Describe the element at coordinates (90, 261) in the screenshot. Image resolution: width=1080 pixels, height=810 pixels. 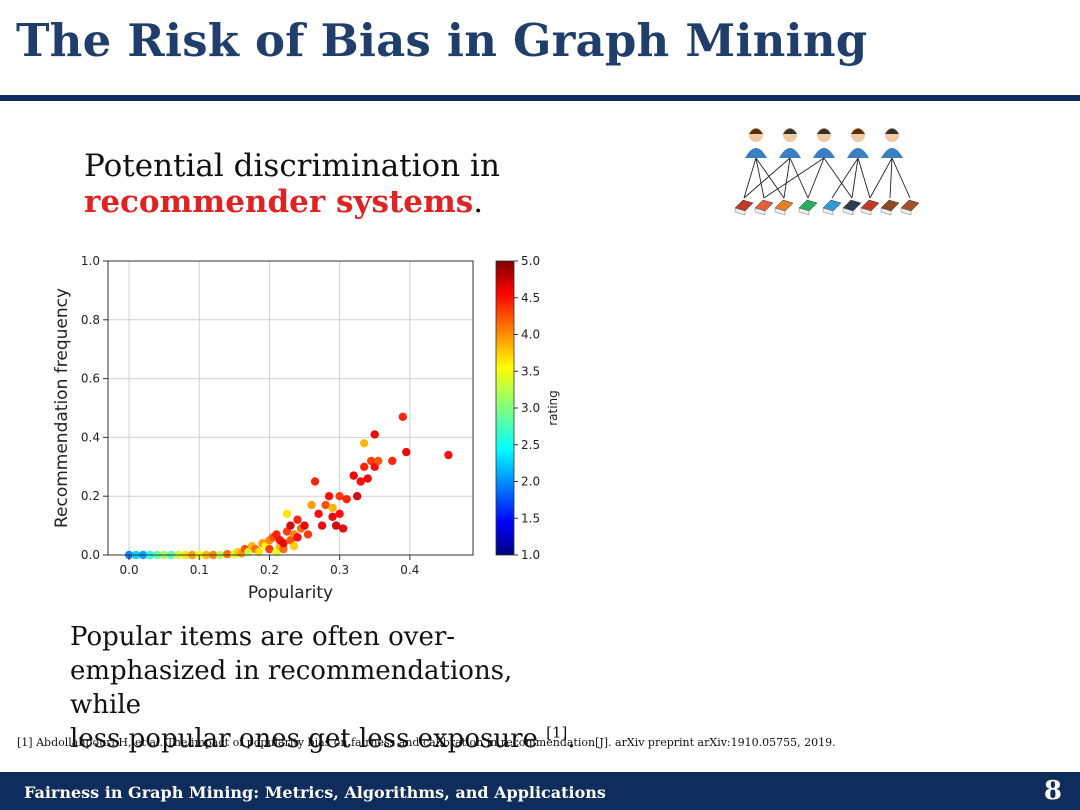
I see `y-tick-label: 1.0` at that location.